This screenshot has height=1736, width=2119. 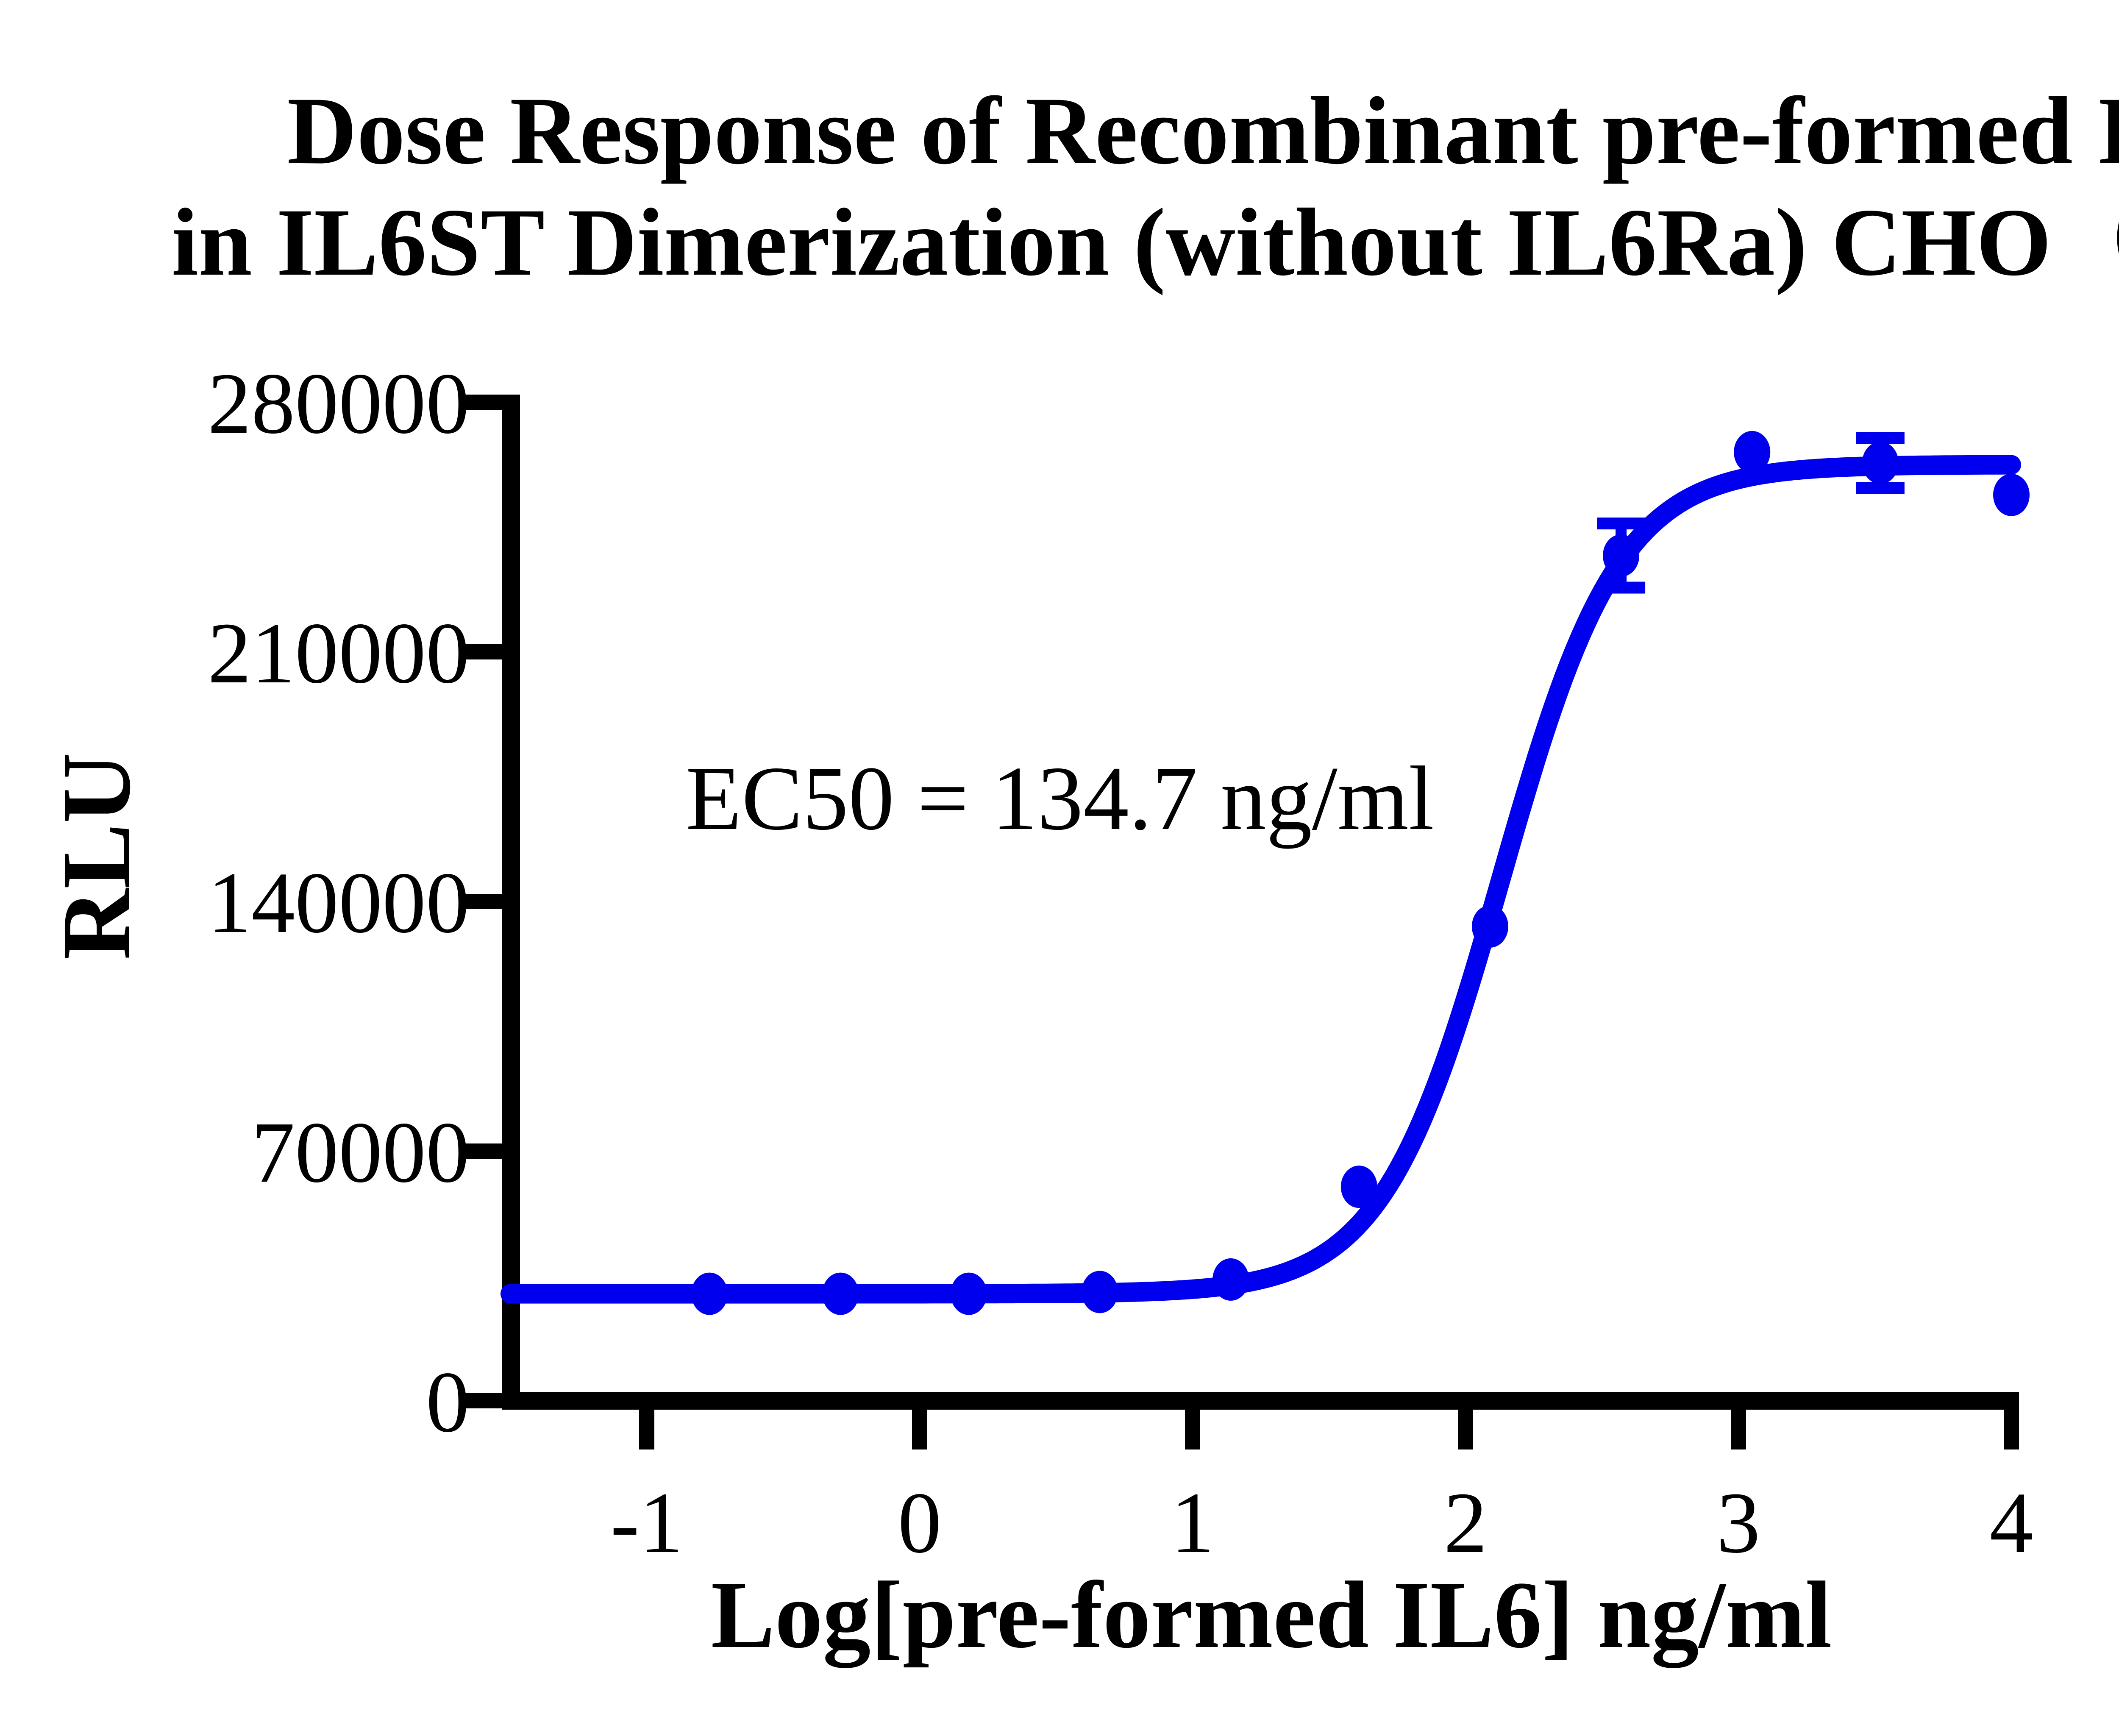 I want to click on y-tick-label: 0, so click(x=448, y=1401).